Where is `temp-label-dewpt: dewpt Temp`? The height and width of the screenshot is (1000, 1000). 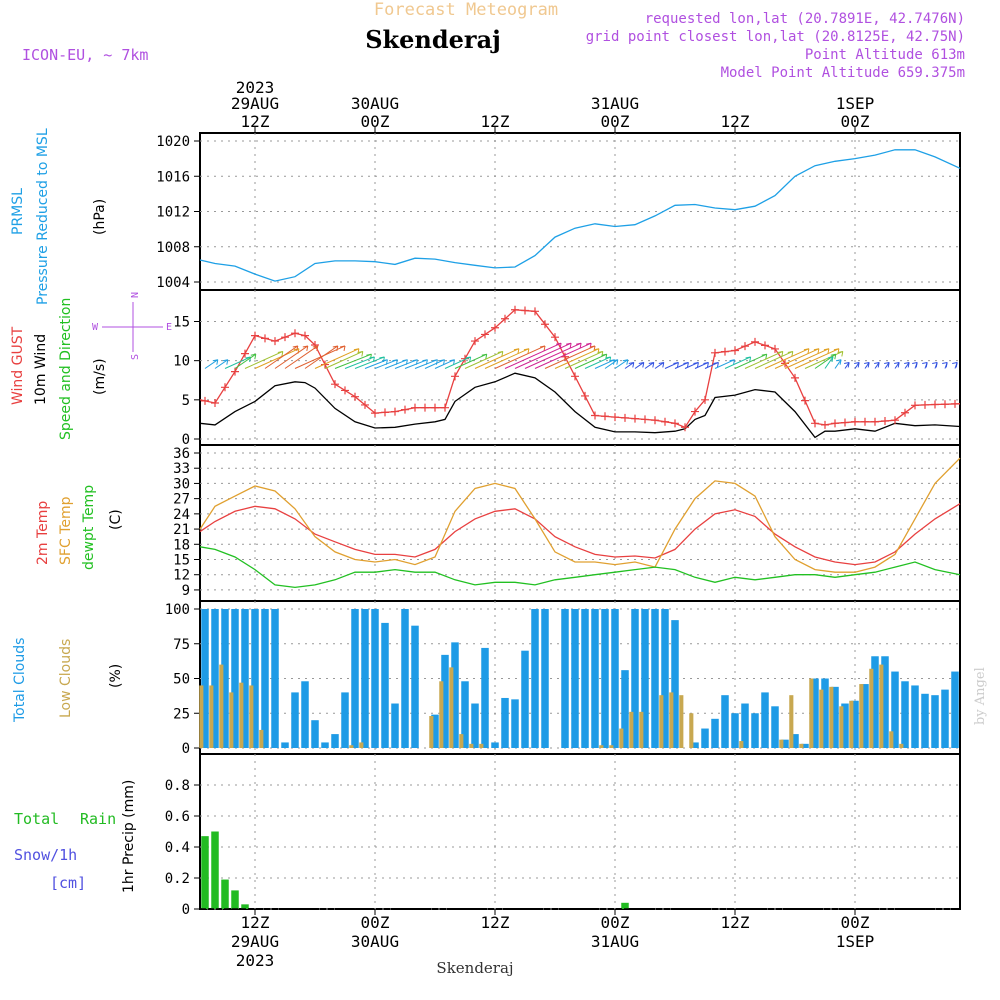 temp-label-dewpt: dewpt Temp is located at coordinates (89, 527).